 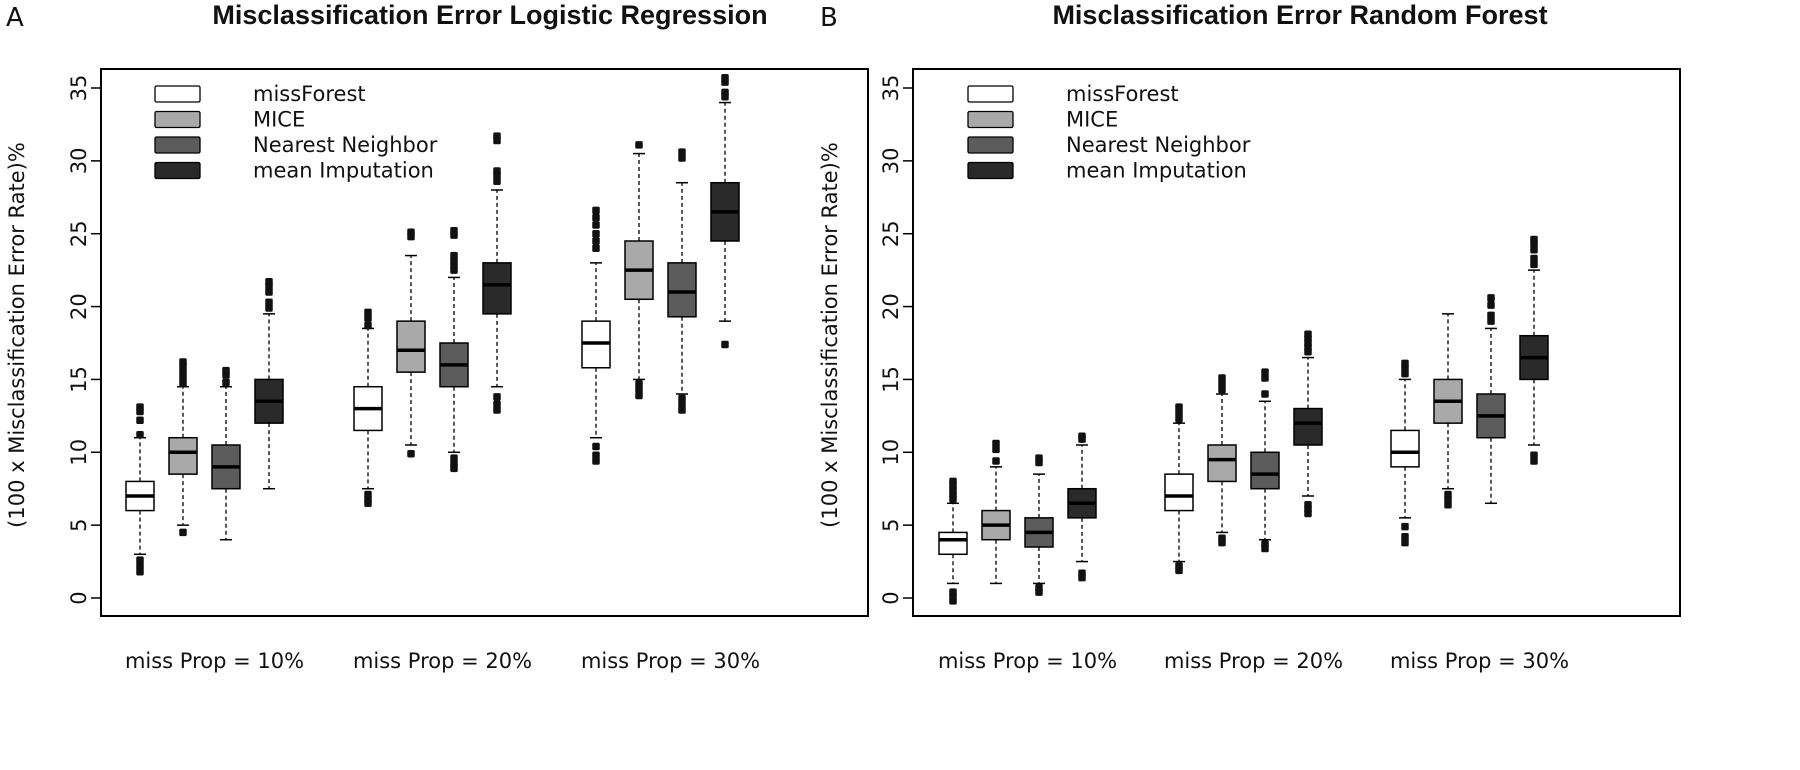 What do you see at coordinates (829, 18) in the screenshot?
I see `panel-letter-b: B` at bounding box center [829, 18].